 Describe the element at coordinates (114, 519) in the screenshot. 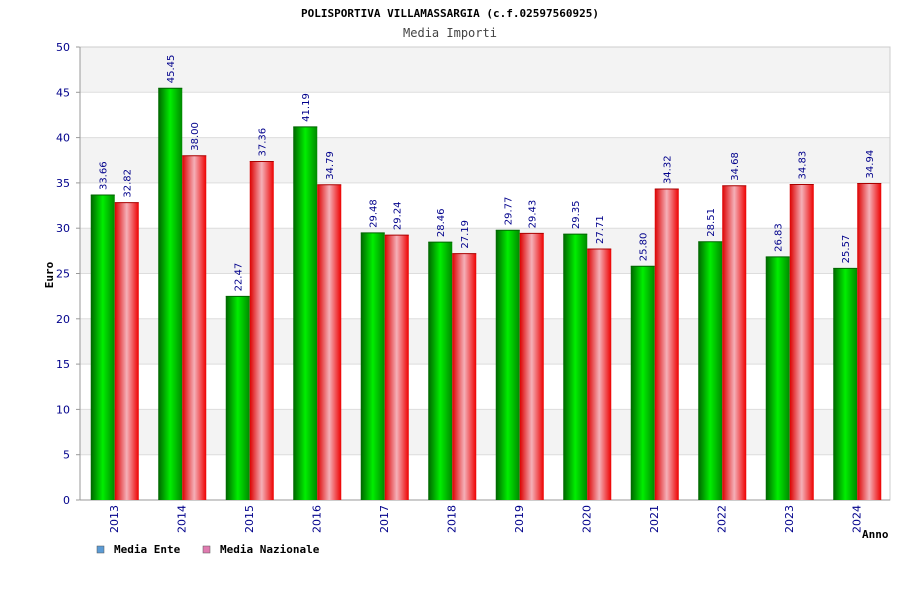

I see `x-tick-label: 2013` at that location.